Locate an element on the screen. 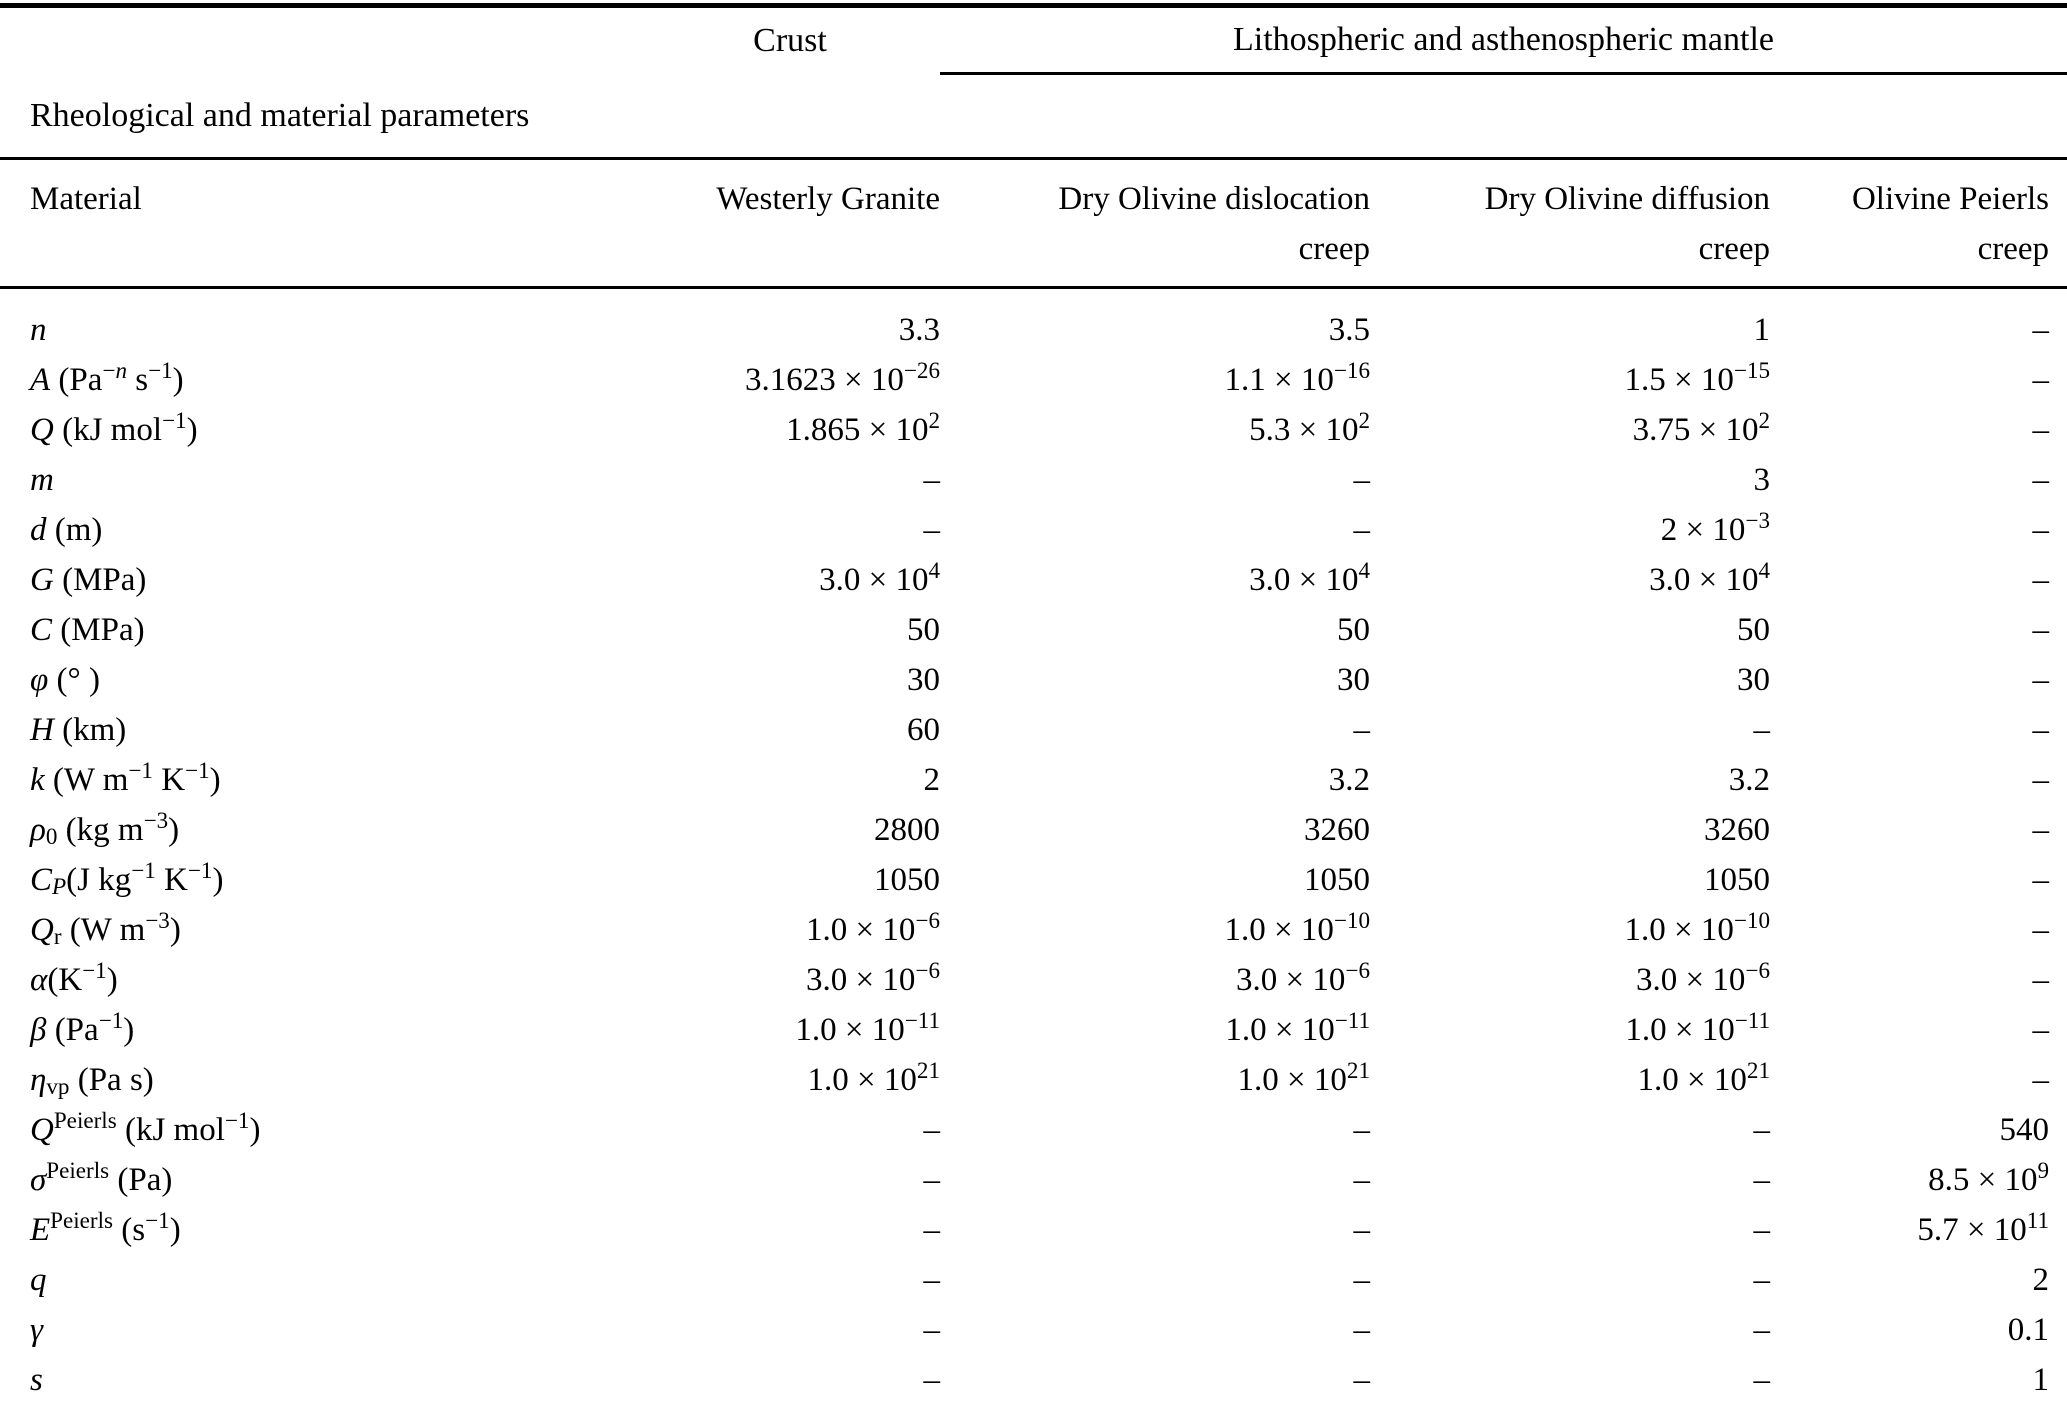 This screenshot has width=2067, height=1412. table-row: CP(J kg−1 K−1) 1050 1050 1050 – is located at coordinates (1033, 880).